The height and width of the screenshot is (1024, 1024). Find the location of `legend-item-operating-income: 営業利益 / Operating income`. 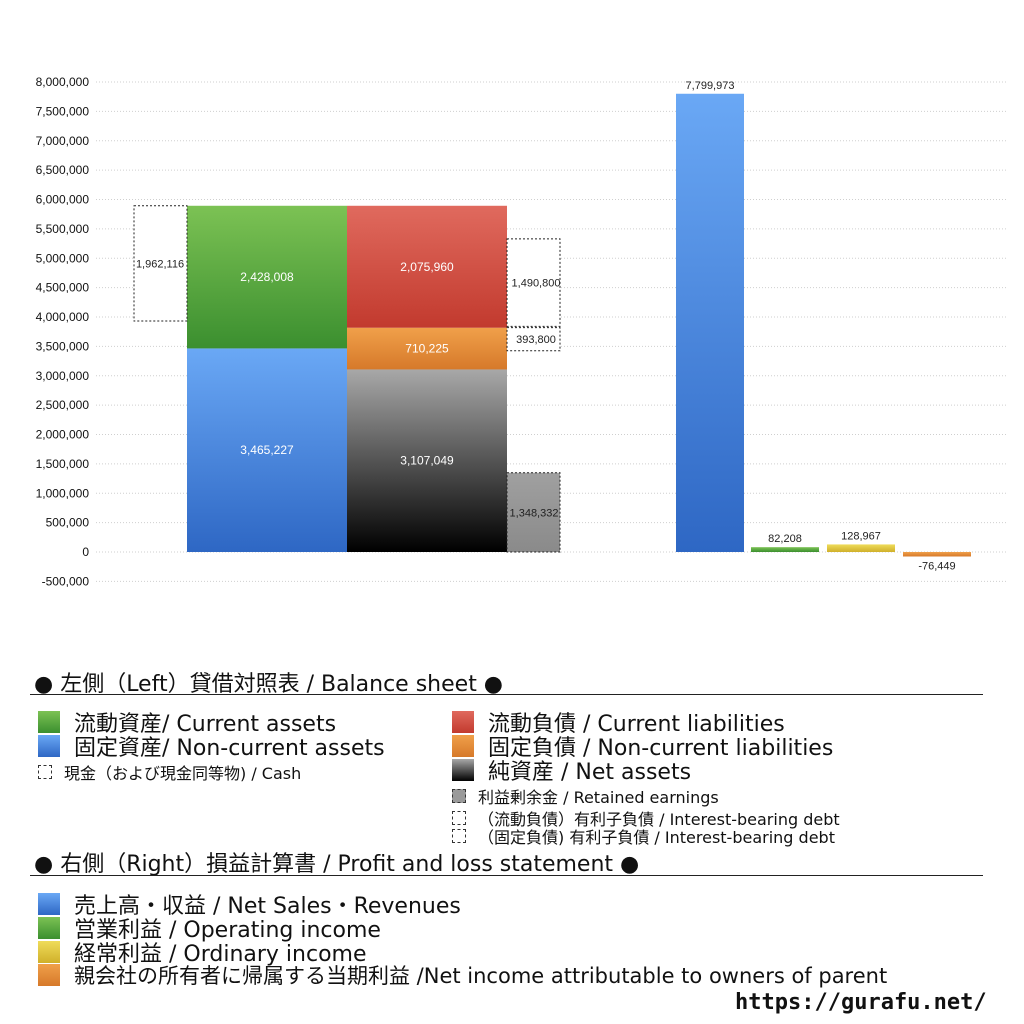

legend-item-operating-income: 営業利益 / Operating income is located at coordinates (209, 928).